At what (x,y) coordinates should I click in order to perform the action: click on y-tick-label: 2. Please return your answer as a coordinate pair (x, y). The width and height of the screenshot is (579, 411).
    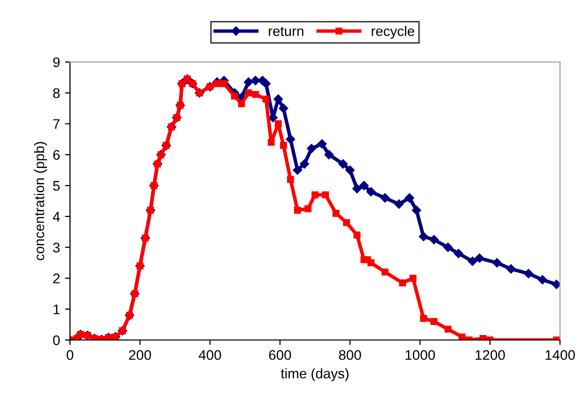
    Looking at the image, I should click on (56, 279).